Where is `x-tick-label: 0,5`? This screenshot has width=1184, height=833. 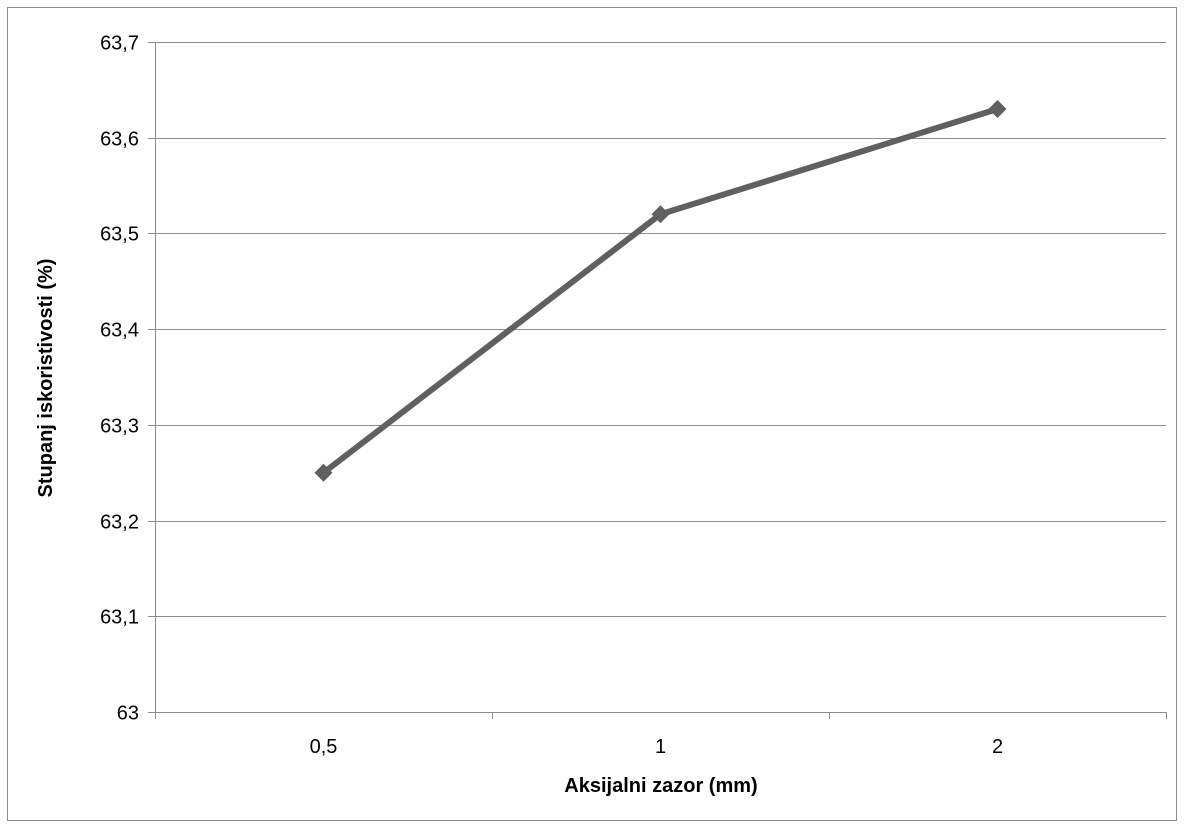 x-tick-label: 0,5 is located at coordinates (324, 747).